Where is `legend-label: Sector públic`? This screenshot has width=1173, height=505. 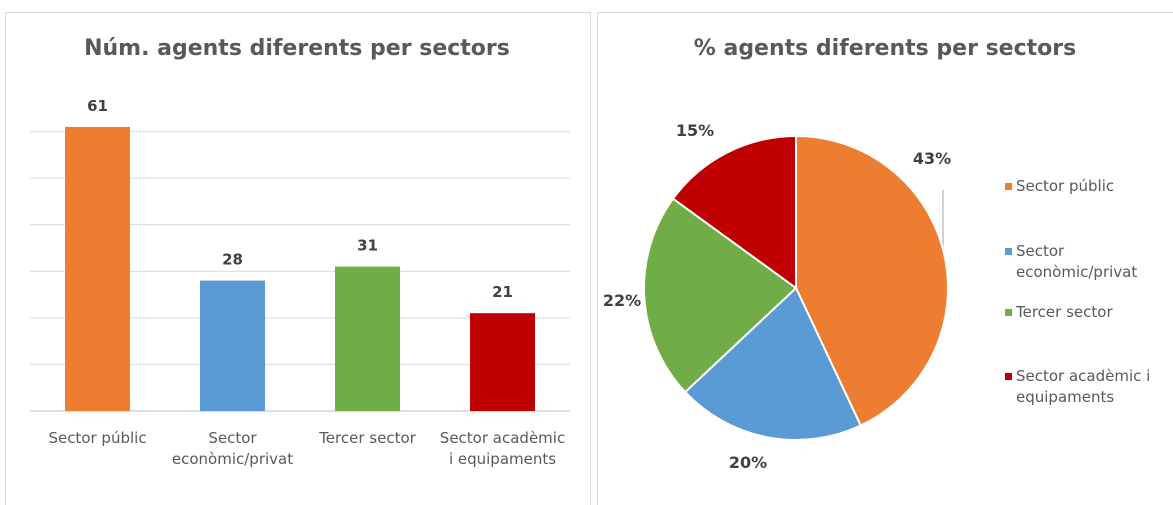
legend-label: Sector públic is located at coordinates (1065, 186).